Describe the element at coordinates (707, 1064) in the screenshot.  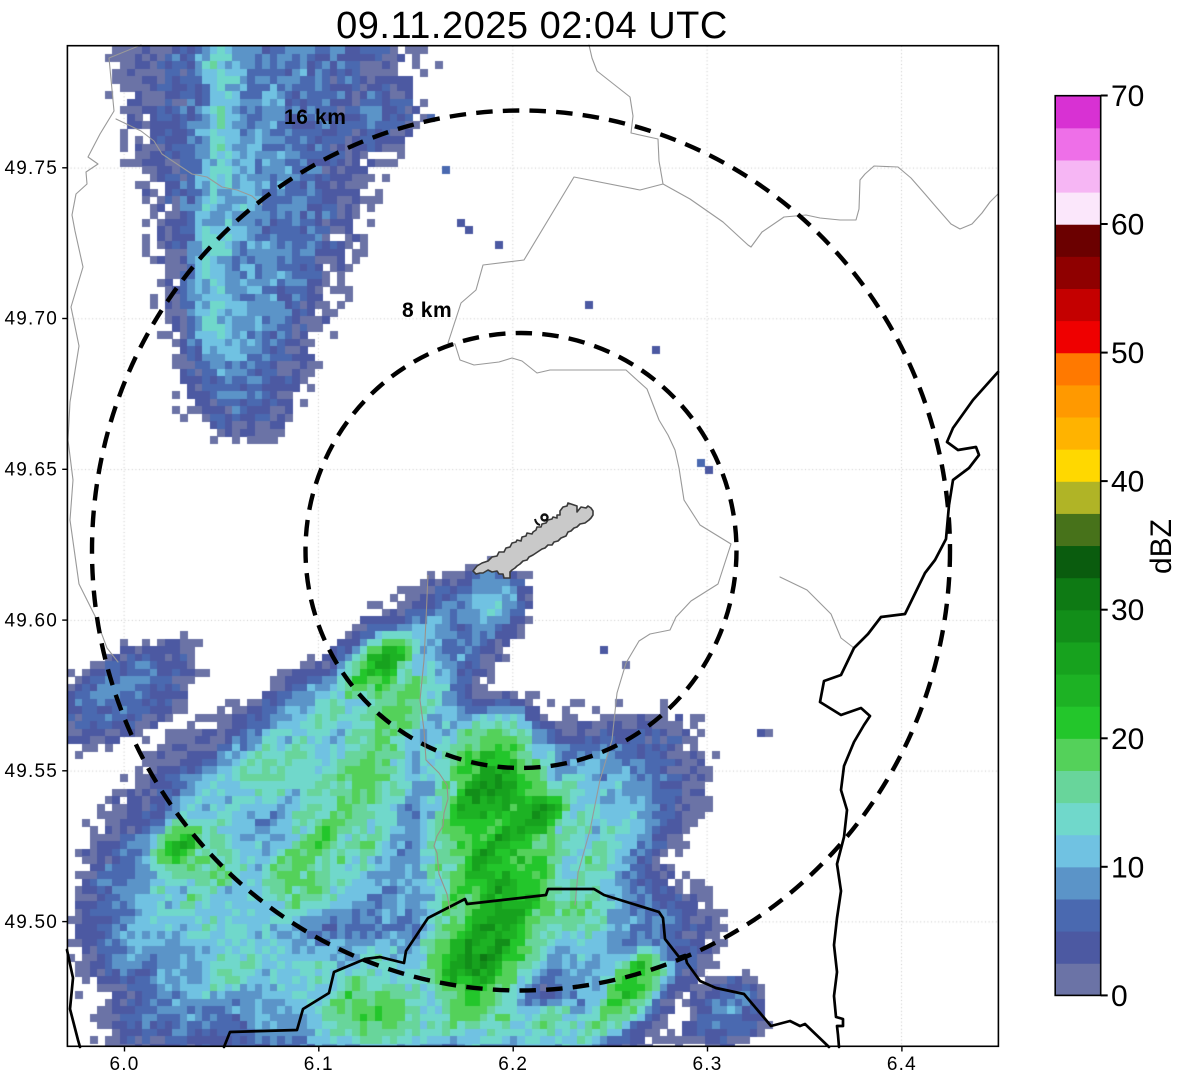
I see `svg-text: 6.3` at that location.